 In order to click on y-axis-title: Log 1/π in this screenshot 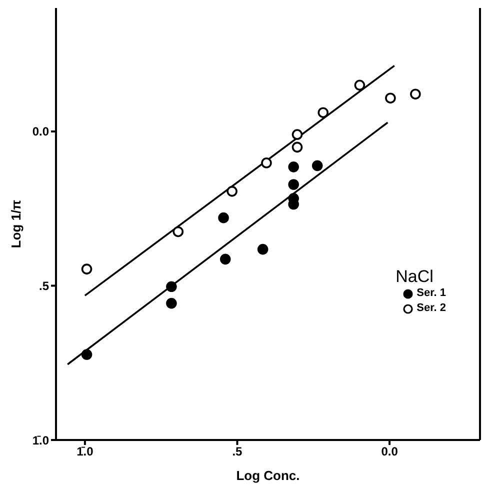, I will do `click(16, 224)`.